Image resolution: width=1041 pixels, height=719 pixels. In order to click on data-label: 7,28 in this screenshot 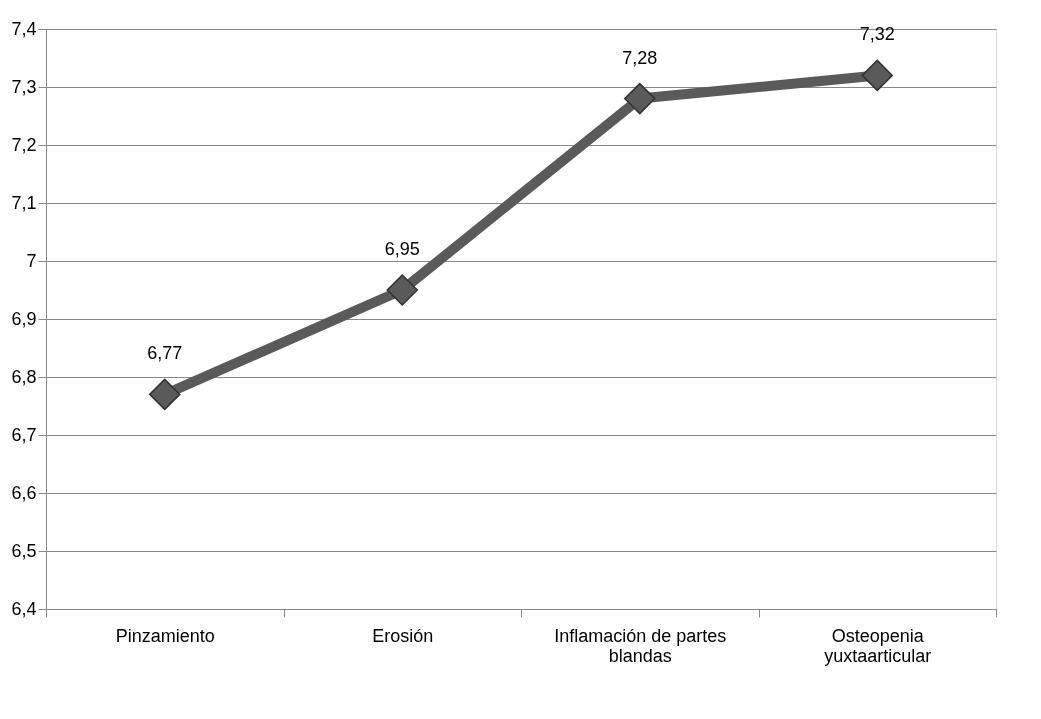, I will do `click(640, 57)`.